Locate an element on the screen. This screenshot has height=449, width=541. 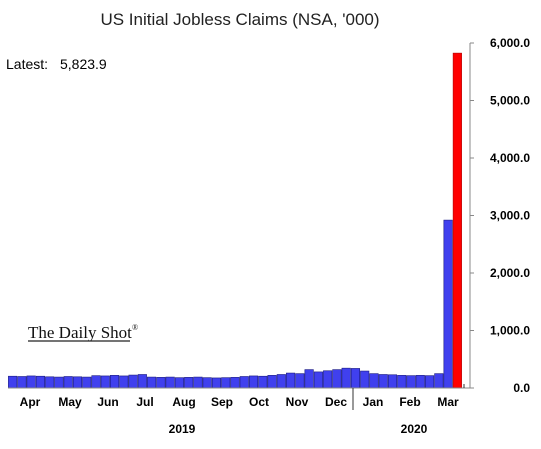
year-label: 2019 is located at coordinates (182, 429).